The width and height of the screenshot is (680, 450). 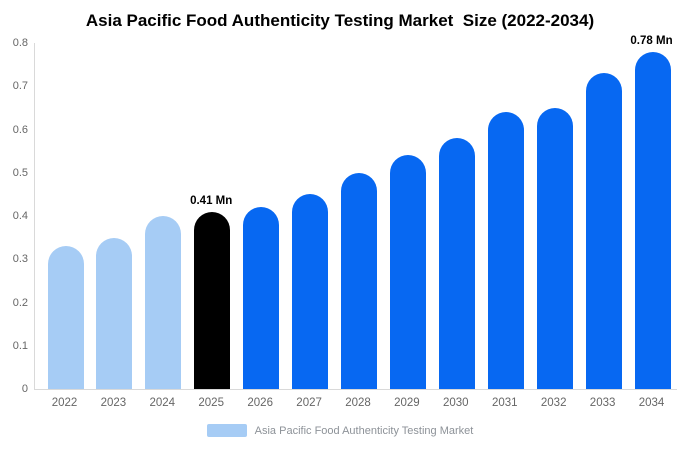 I want to click on bar-2025, so click(x=212, y=300).